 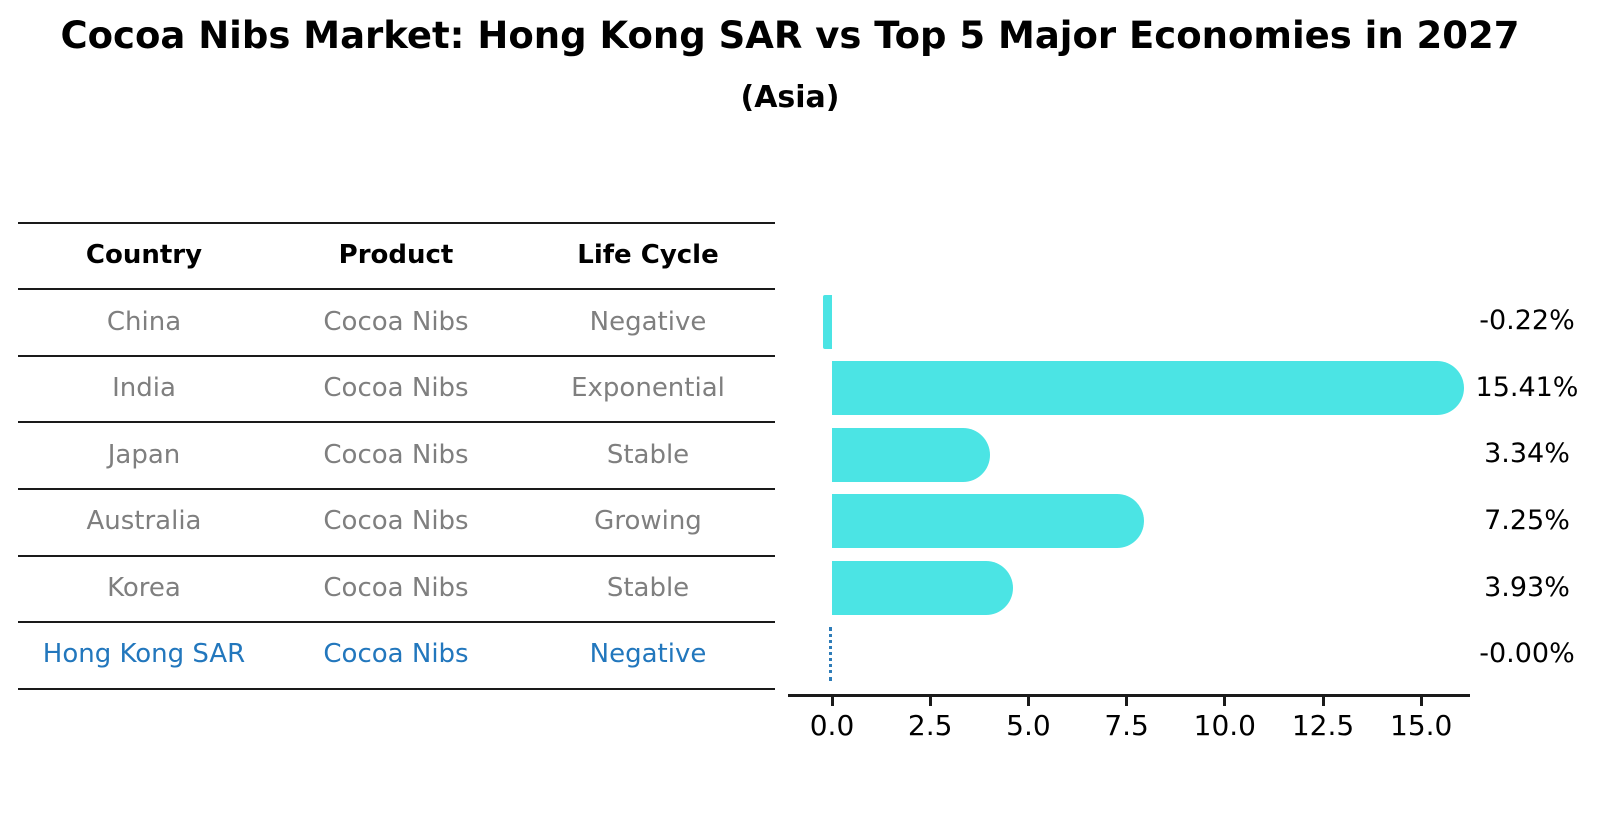 What do you see at coordinates (144, 321) in the screenshot?
I see `country-cell: China` at bounding box center [144, 321].